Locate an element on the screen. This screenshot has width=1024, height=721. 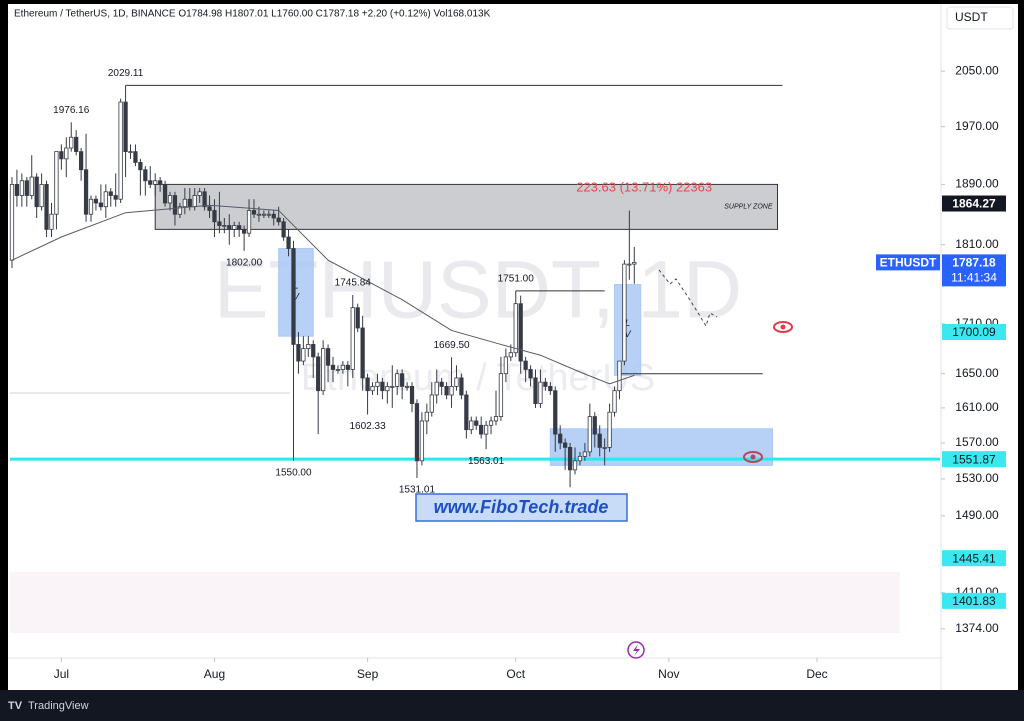
brand-box: www.FiboTech.trade is located at coordinates (521, 507).